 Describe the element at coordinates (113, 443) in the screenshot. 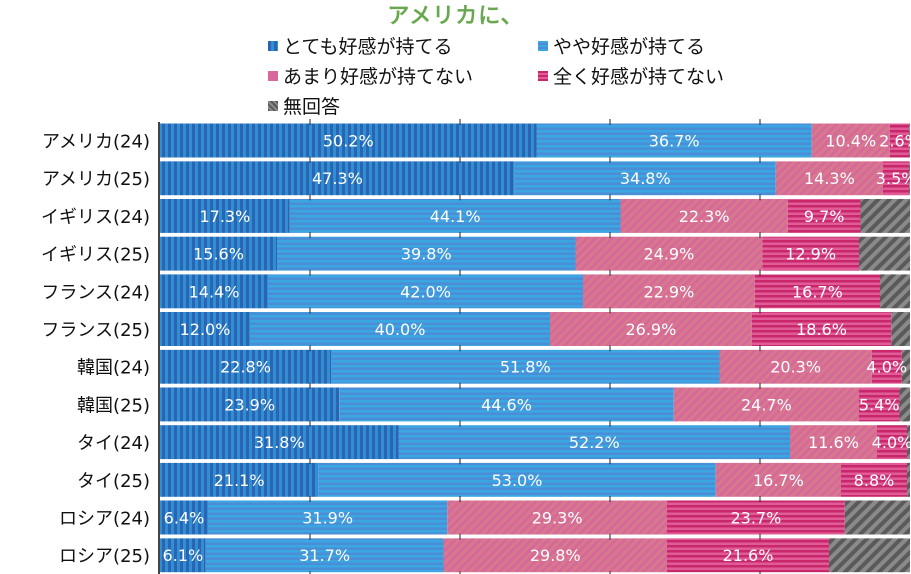

I see `category-label: タイ(24)` at that location.